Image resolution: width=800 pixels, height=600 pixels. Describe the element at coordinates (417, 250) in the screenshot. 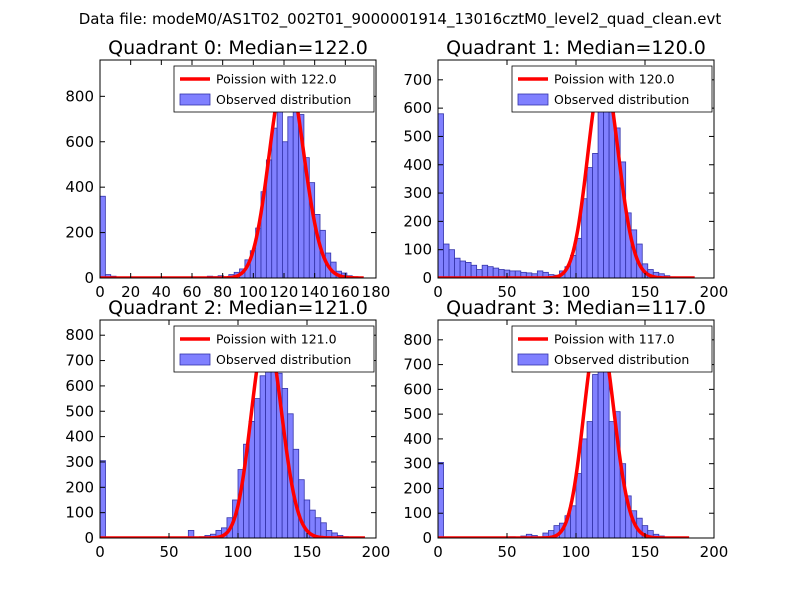

I see `y-tick-label: 100` at that location.